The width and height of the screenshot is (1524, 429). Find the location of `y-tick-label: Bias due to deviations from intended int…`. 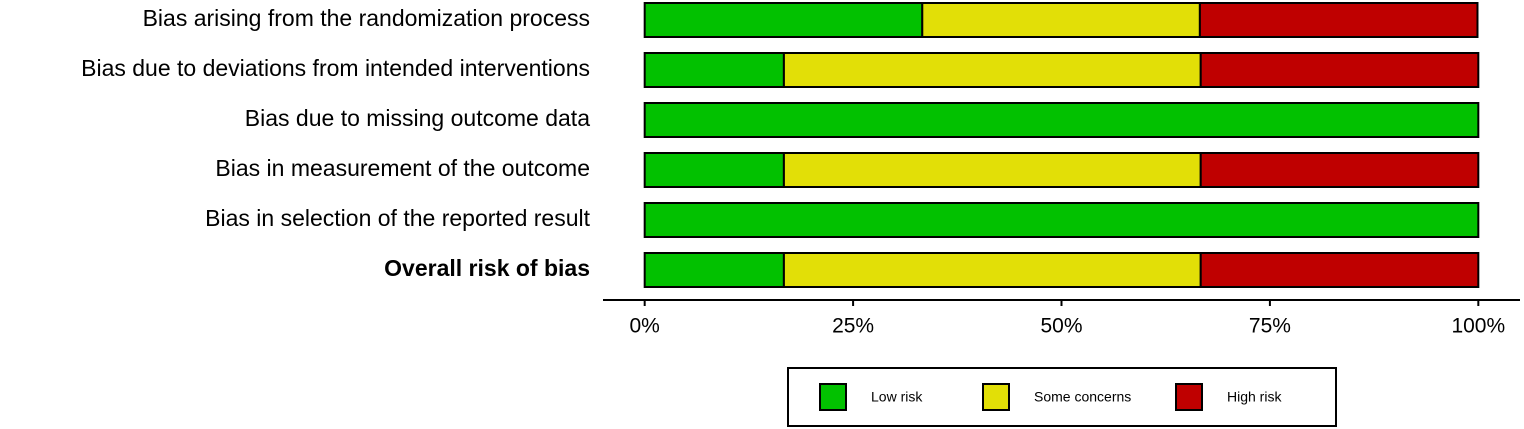

y-tick-label: Bias due to deviations from intended int… is located at coordinates (335, 68).